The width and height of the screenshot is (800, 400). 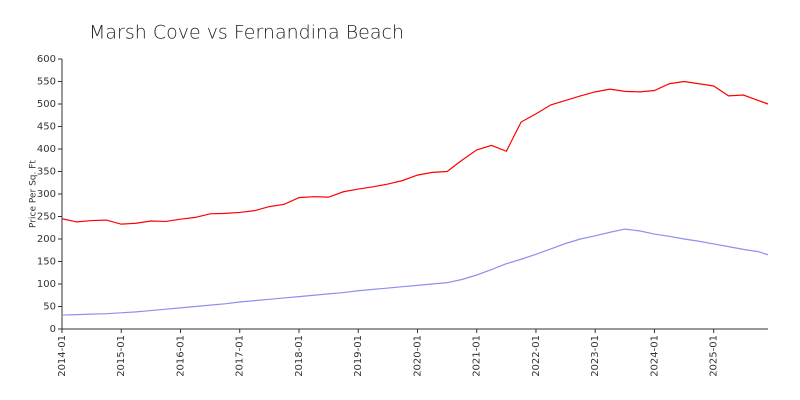 I want to click on x-tick-label: 2024-01, so click(x=654, y=356).